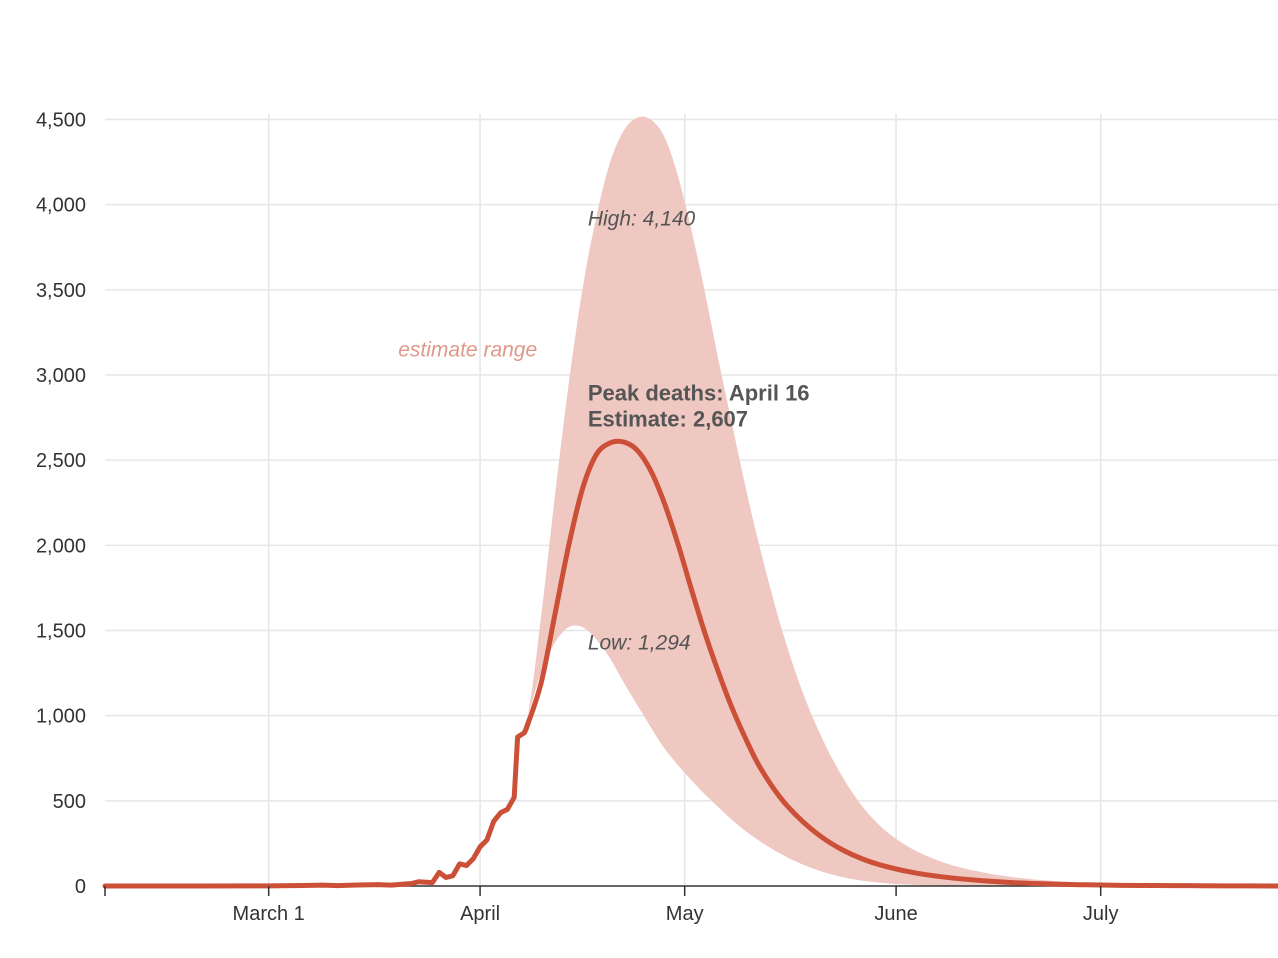 The image size is (1278, 958). What do you see at coordinates (467, 349) in the screenshot?
I see `estimate-range-label: estimate range` at bounding box center [467, 349].